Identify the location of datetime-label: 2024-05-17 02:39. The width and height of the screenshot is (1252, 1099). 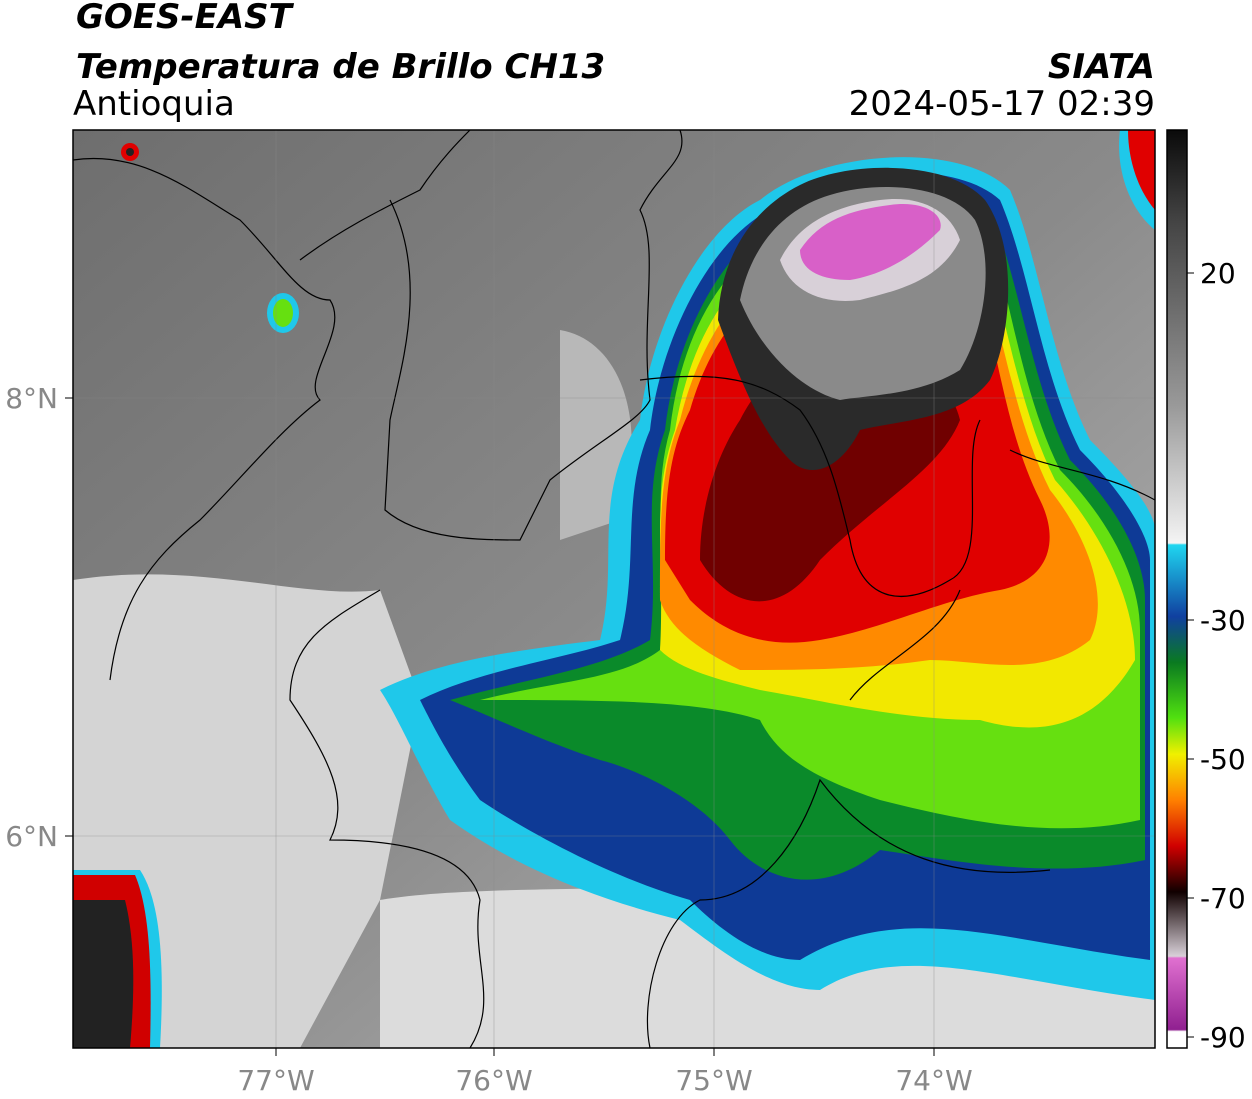
(1002, 104).